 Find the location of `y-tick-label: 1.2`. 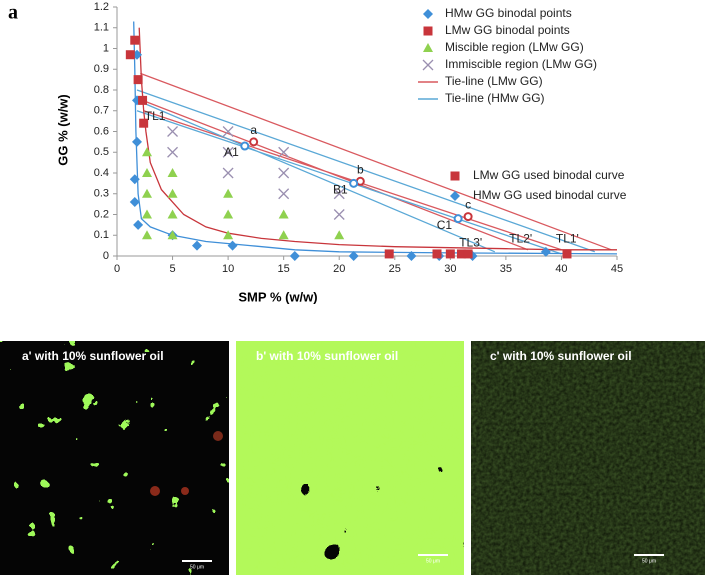

y-tick-label: 1.2 is located at coordinates (101, 7).